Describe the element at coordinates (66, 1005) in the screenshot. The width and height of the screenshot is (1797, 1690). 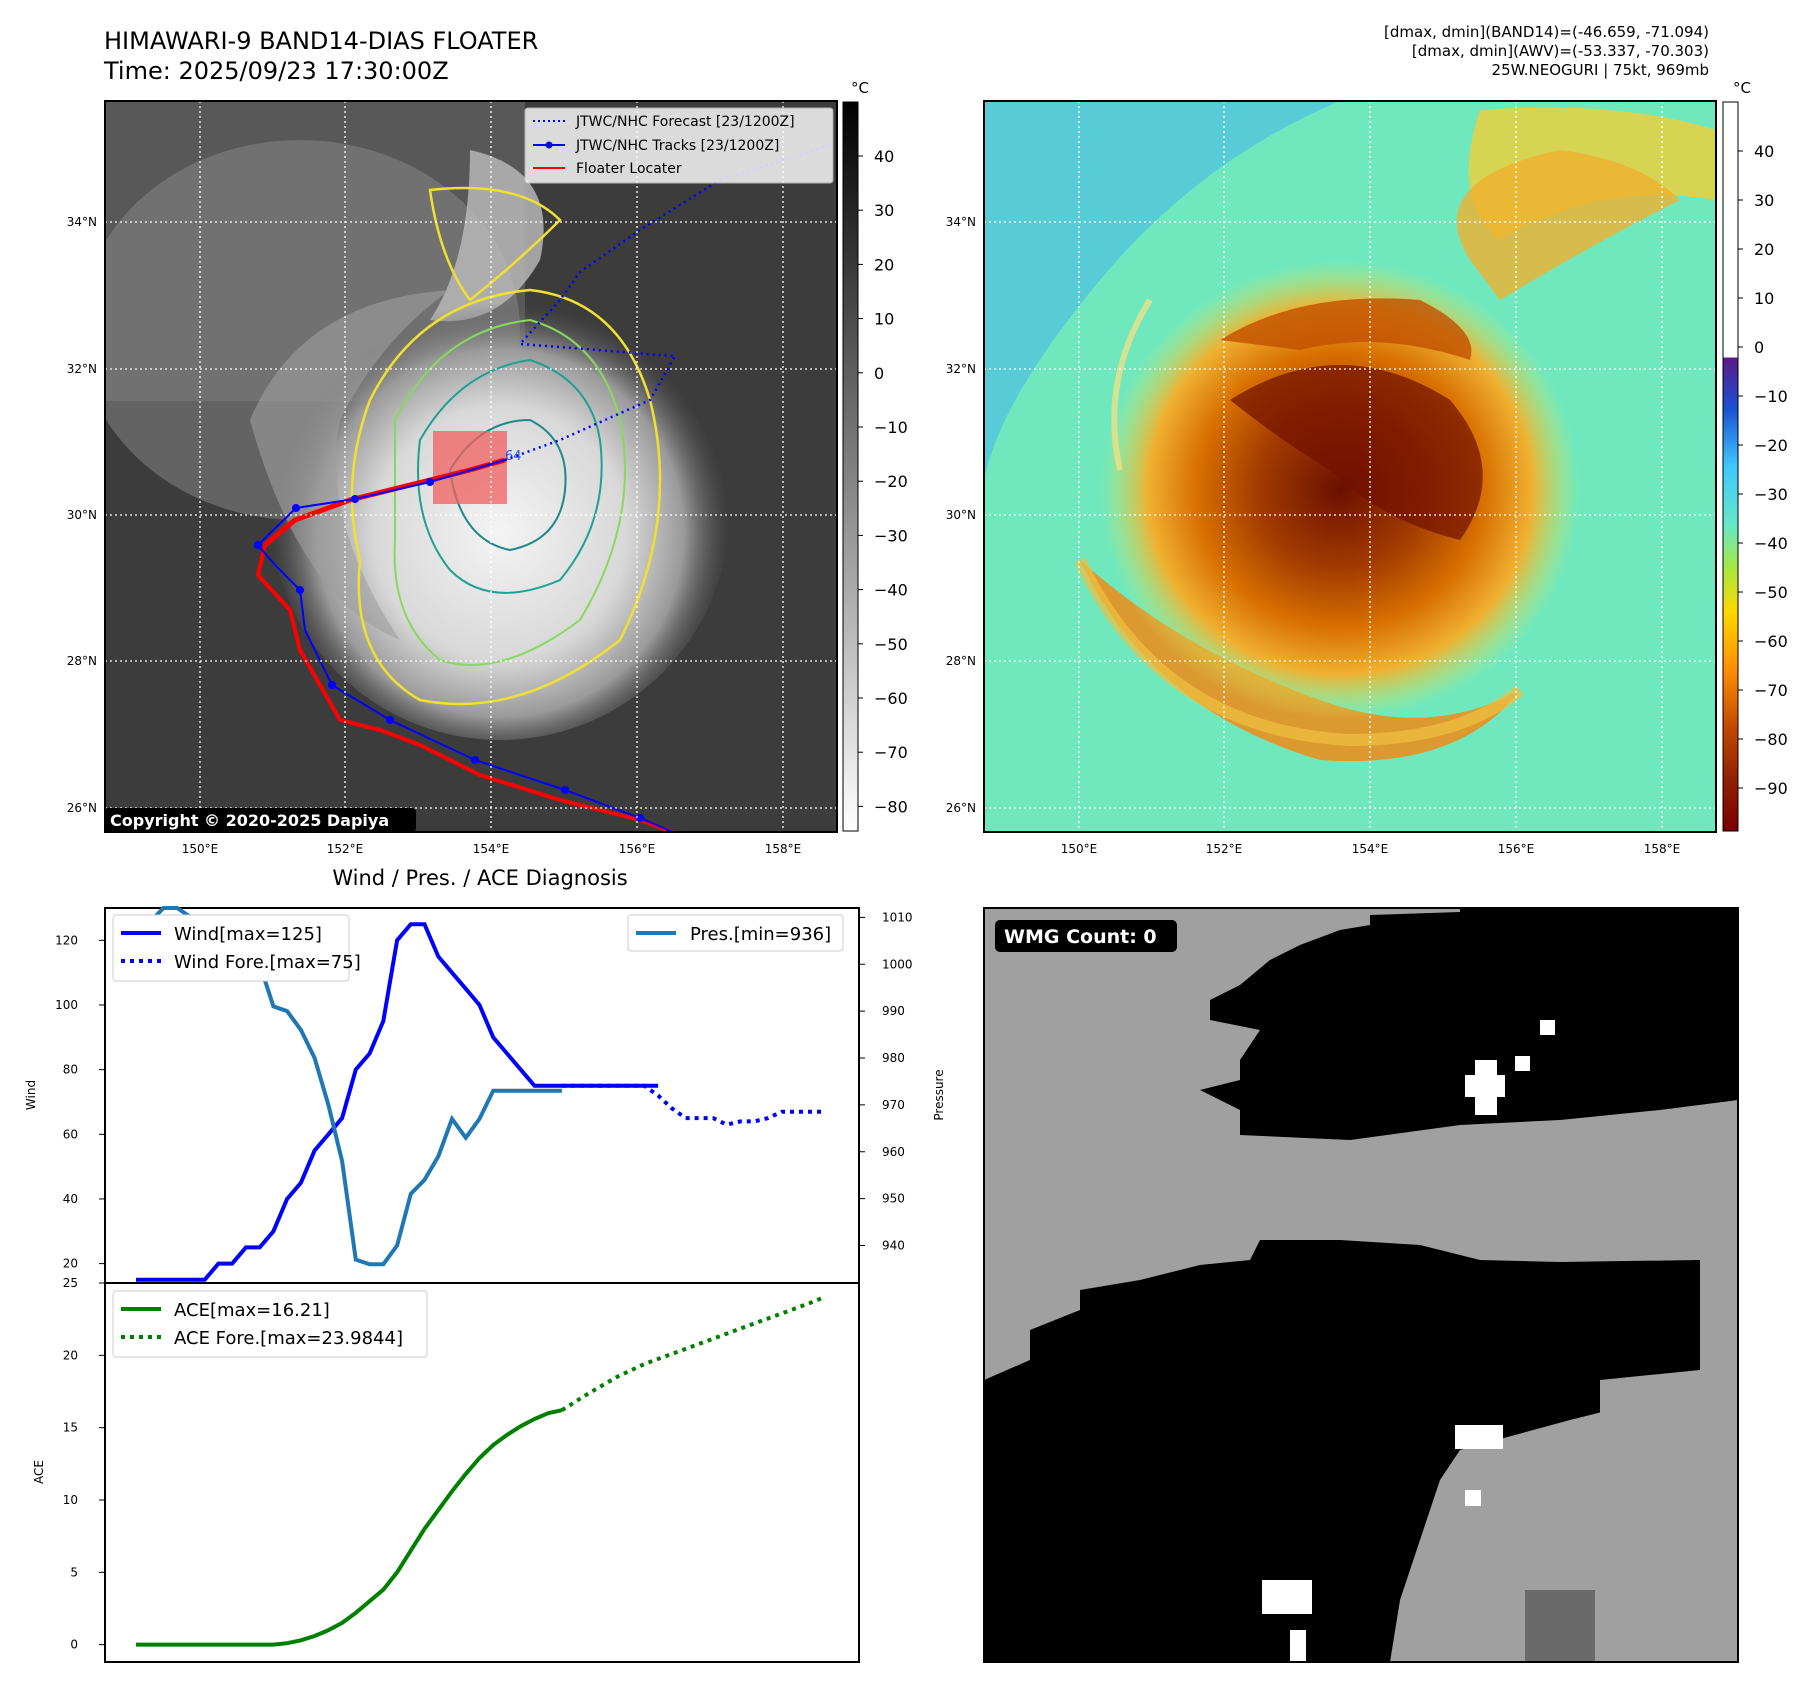
I see `wind-tick-label: 100` at that location.